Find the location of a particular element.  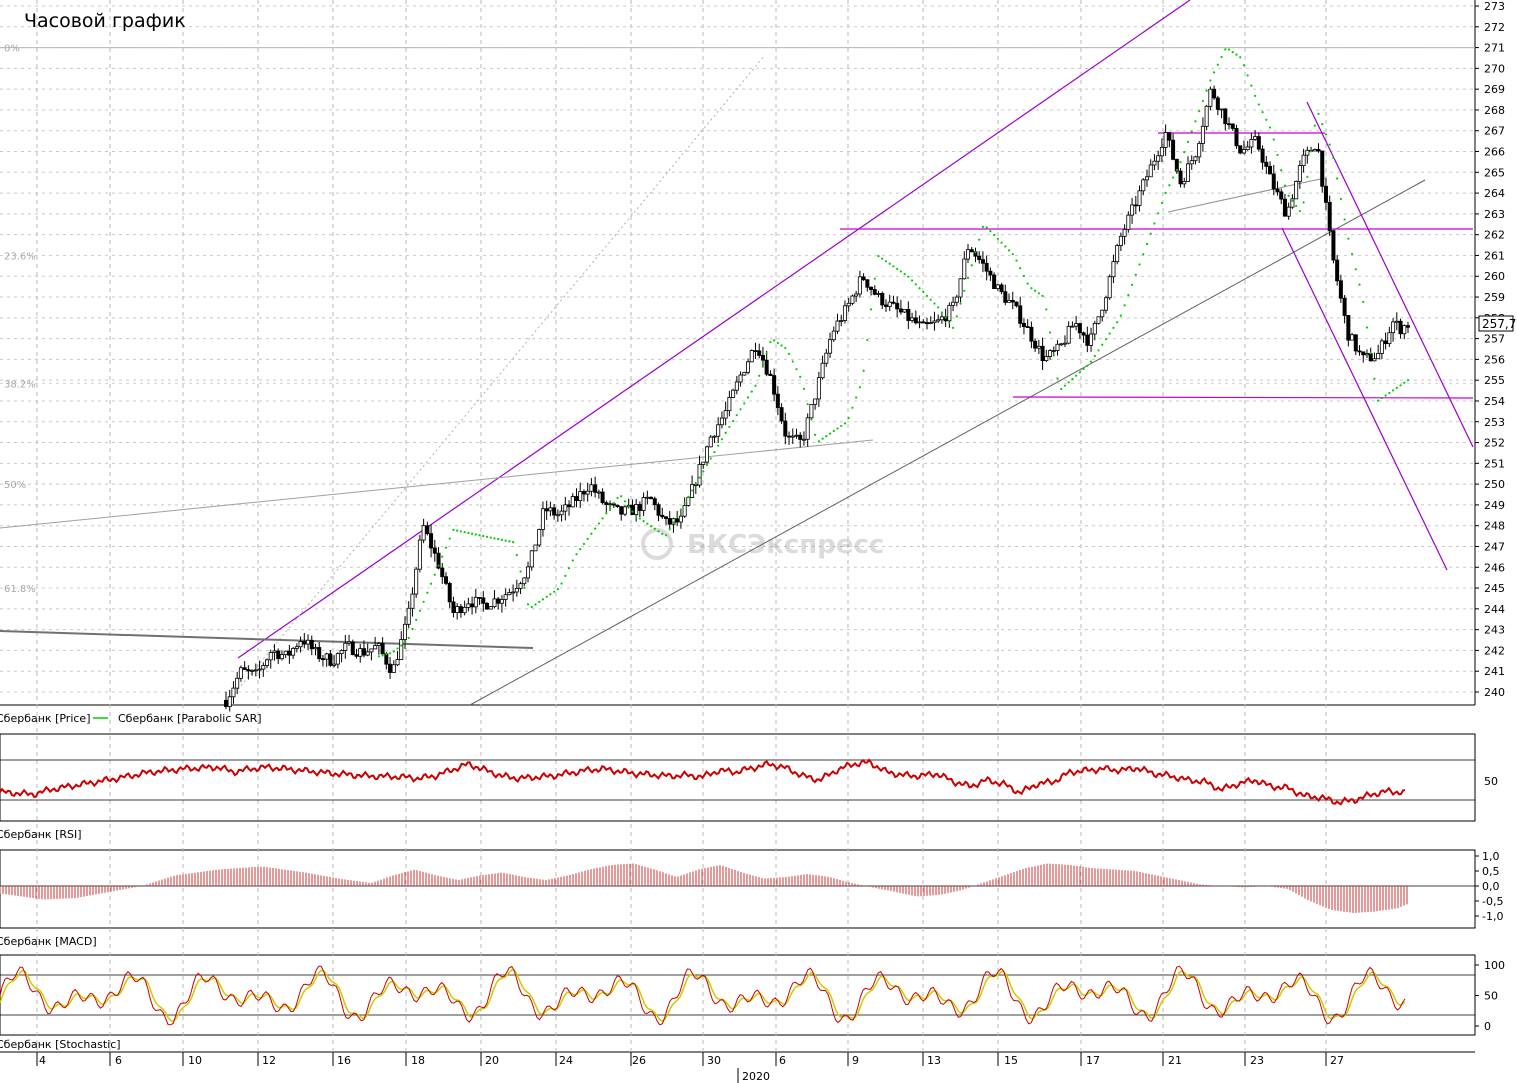

price-tick-label: 273 is located at coordinates (1494, 6).